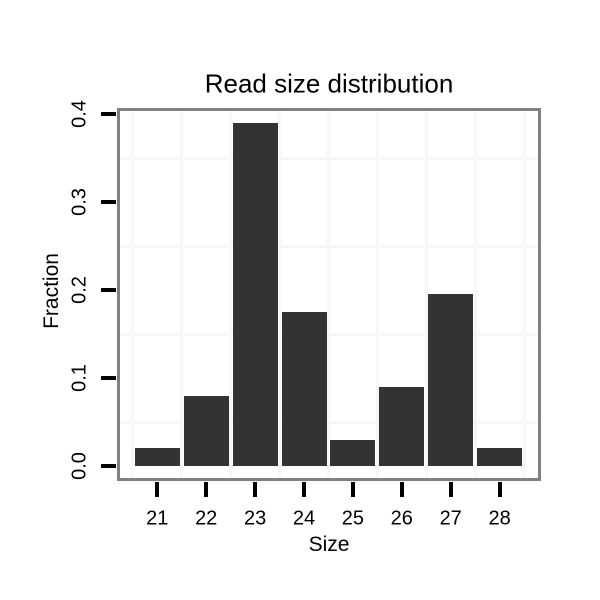  I want to click on chart-title: Read size distribution, so click(329, 83).